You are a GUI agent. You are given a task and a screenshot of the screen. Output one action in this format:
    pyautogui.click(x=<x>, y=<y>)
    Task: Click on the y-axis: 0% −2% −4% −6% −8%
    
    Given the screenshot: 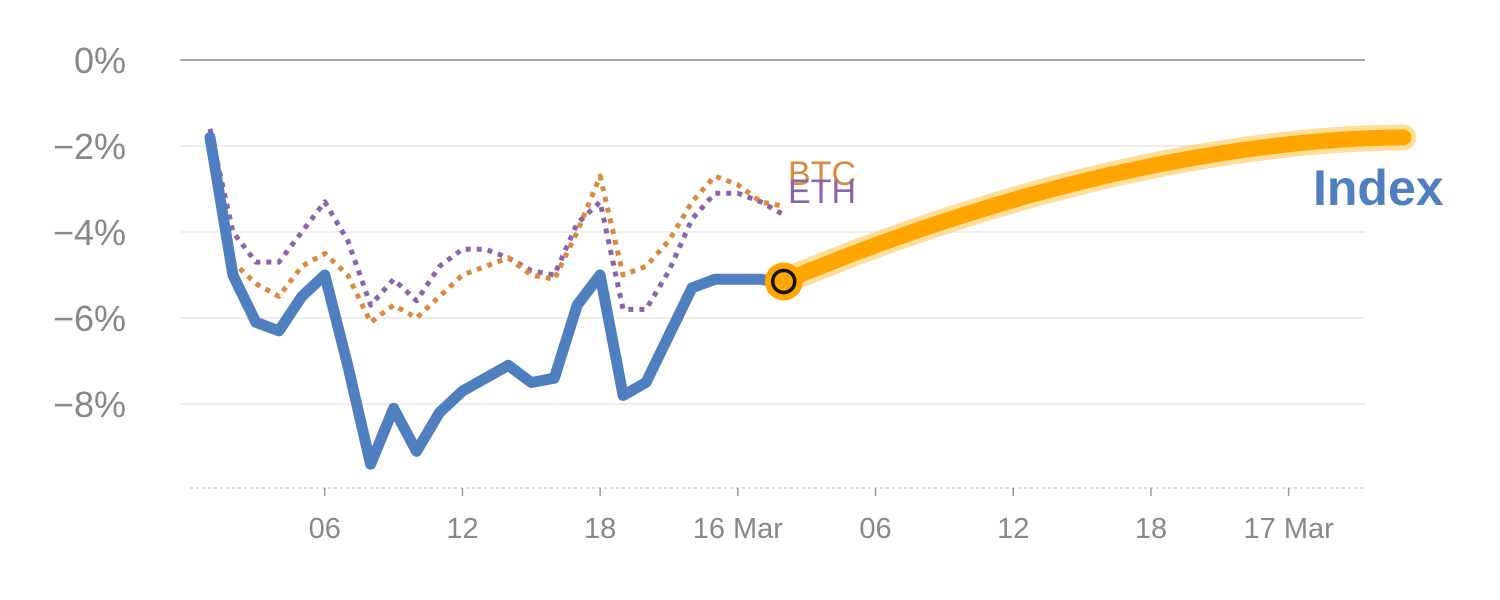 What is the action you would take?
    pyautogui.click(x=89, y=232)
    